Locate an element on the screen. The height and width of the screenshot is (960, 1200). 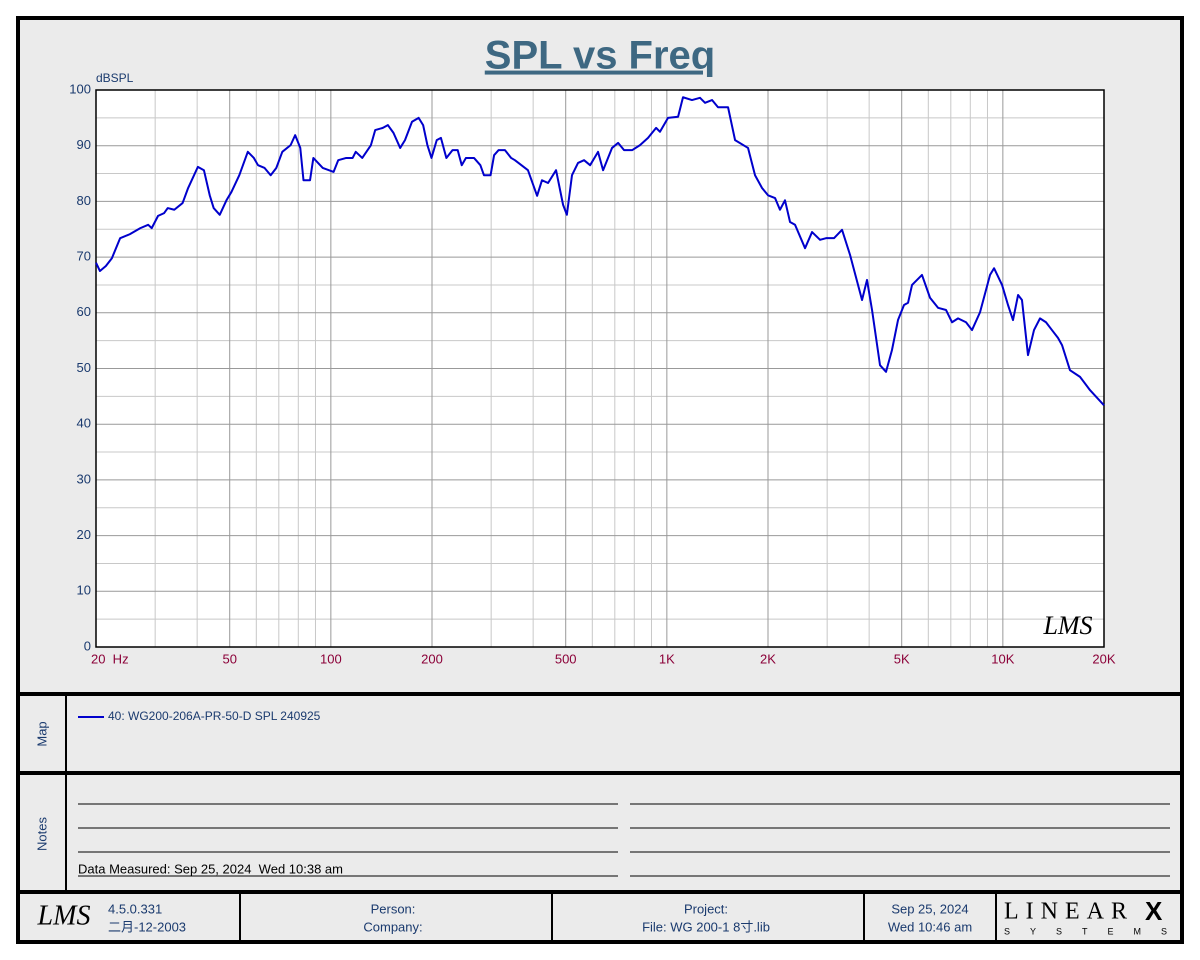
company: Company: is located at coordinates (392, 926).